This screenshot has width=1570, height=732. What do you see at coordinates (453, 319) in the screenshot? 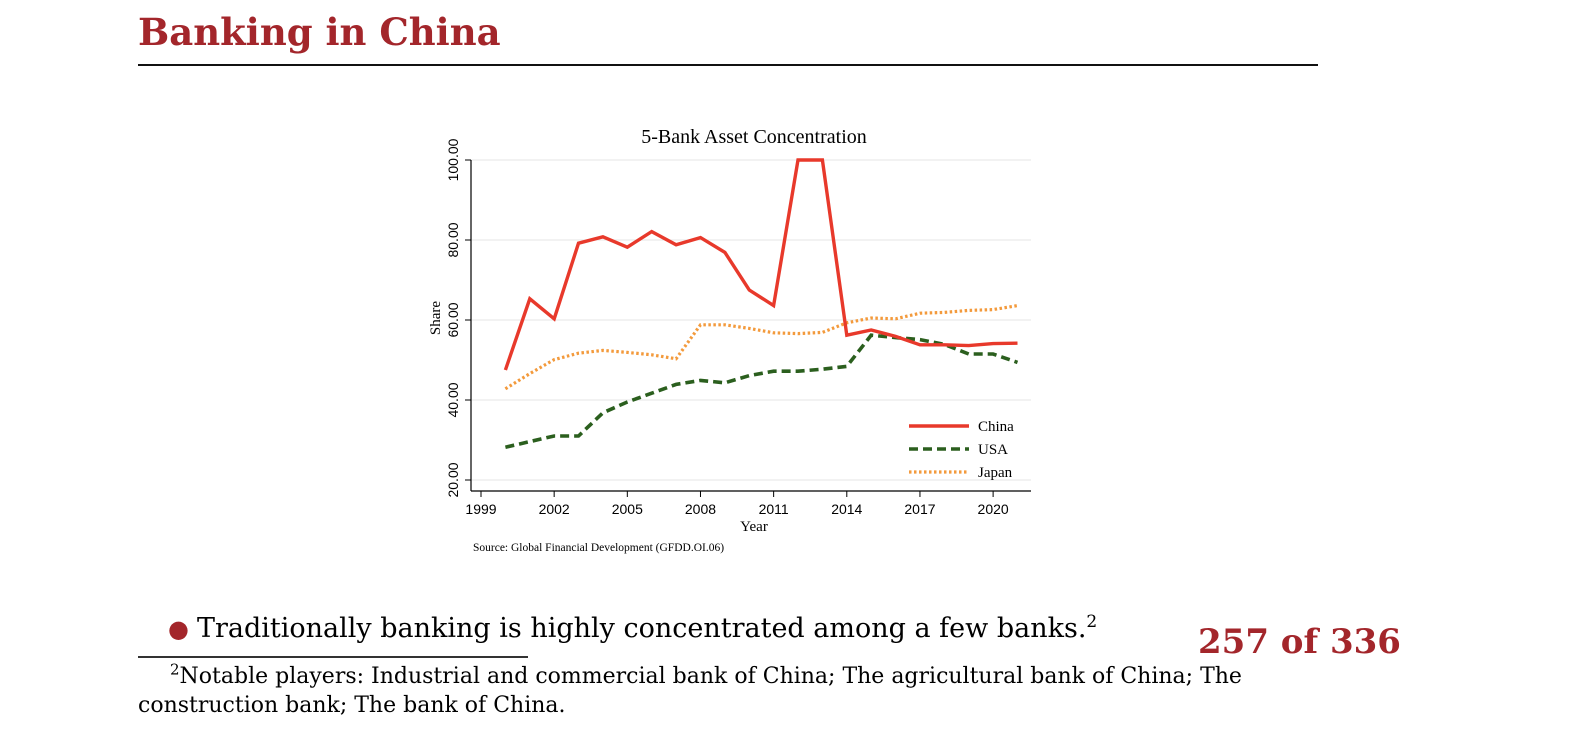
I see `y-tick-label-2: 60.00` at bounding box center [453, 319].